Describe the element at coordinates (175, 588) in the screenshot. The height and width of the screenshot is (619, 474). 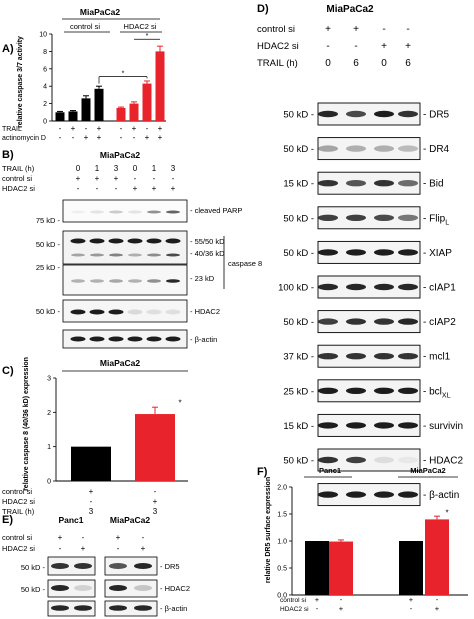
I see `panel-e-label-hdac2: - HDAC2` at that location.